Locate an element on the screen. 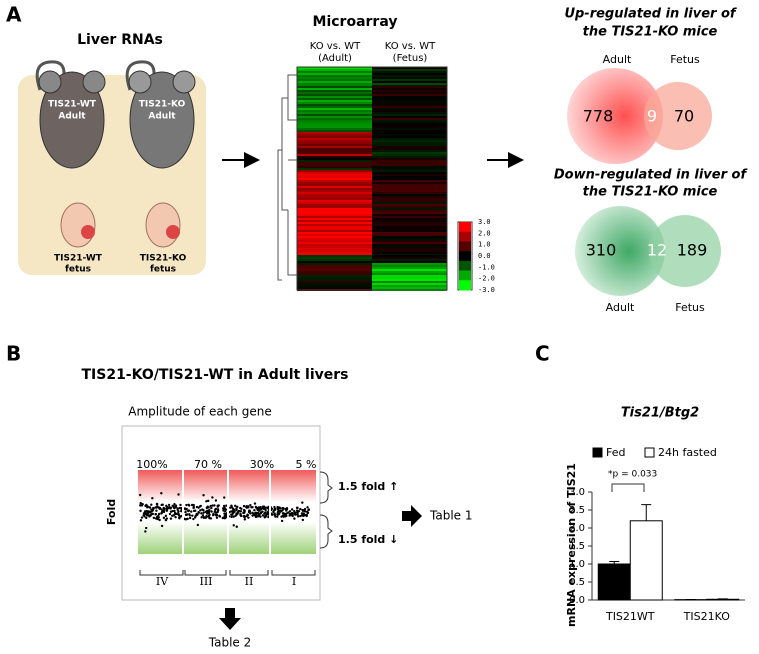  column-label: (Fetus) is located at coordinates (410, 58).